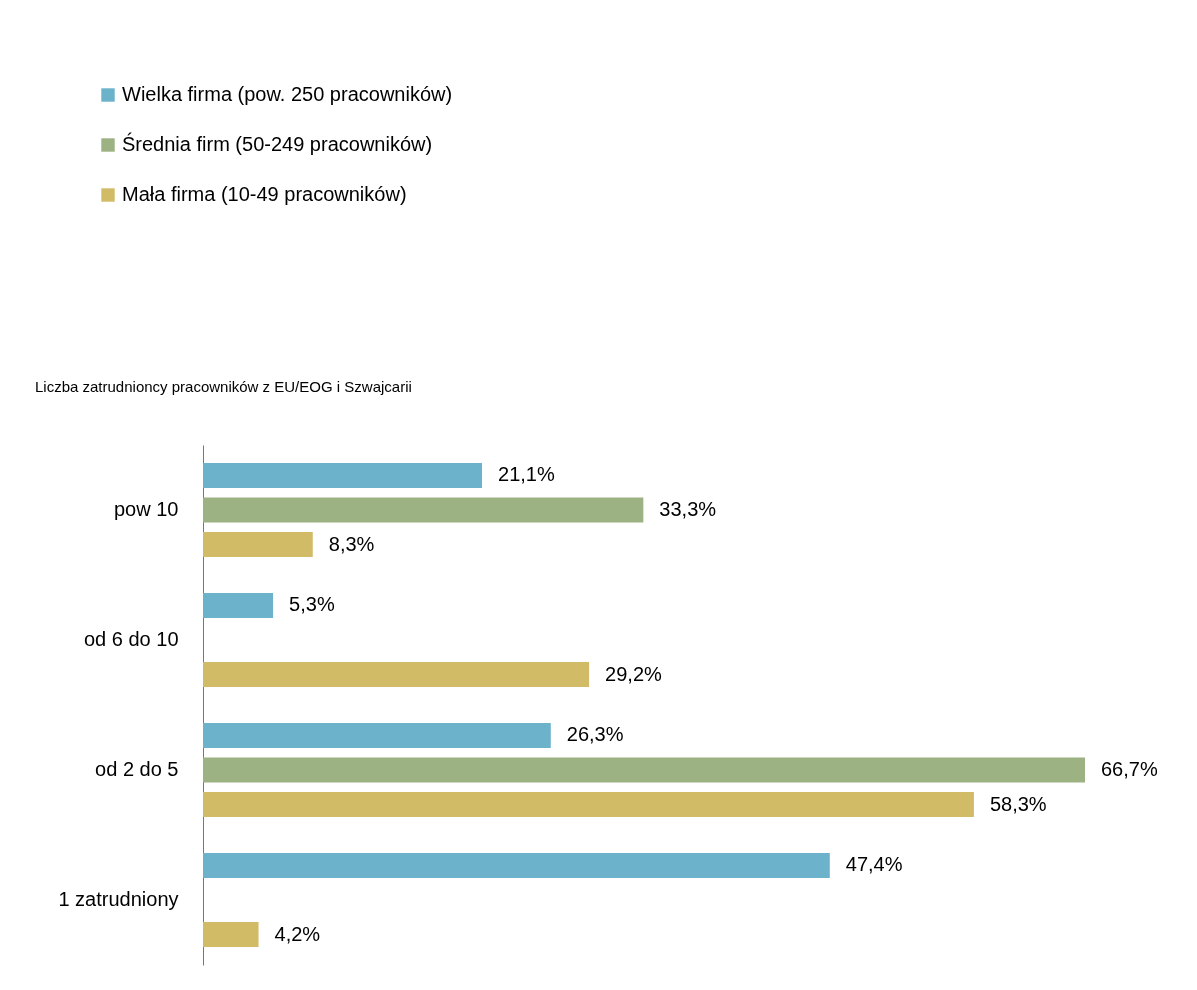 Image resolution: width=1197 pixels, height=990 pixels. Describe the element at coordinates (146, 509) in the screenshot. I see `y-tick-label: pow 10` at that location.